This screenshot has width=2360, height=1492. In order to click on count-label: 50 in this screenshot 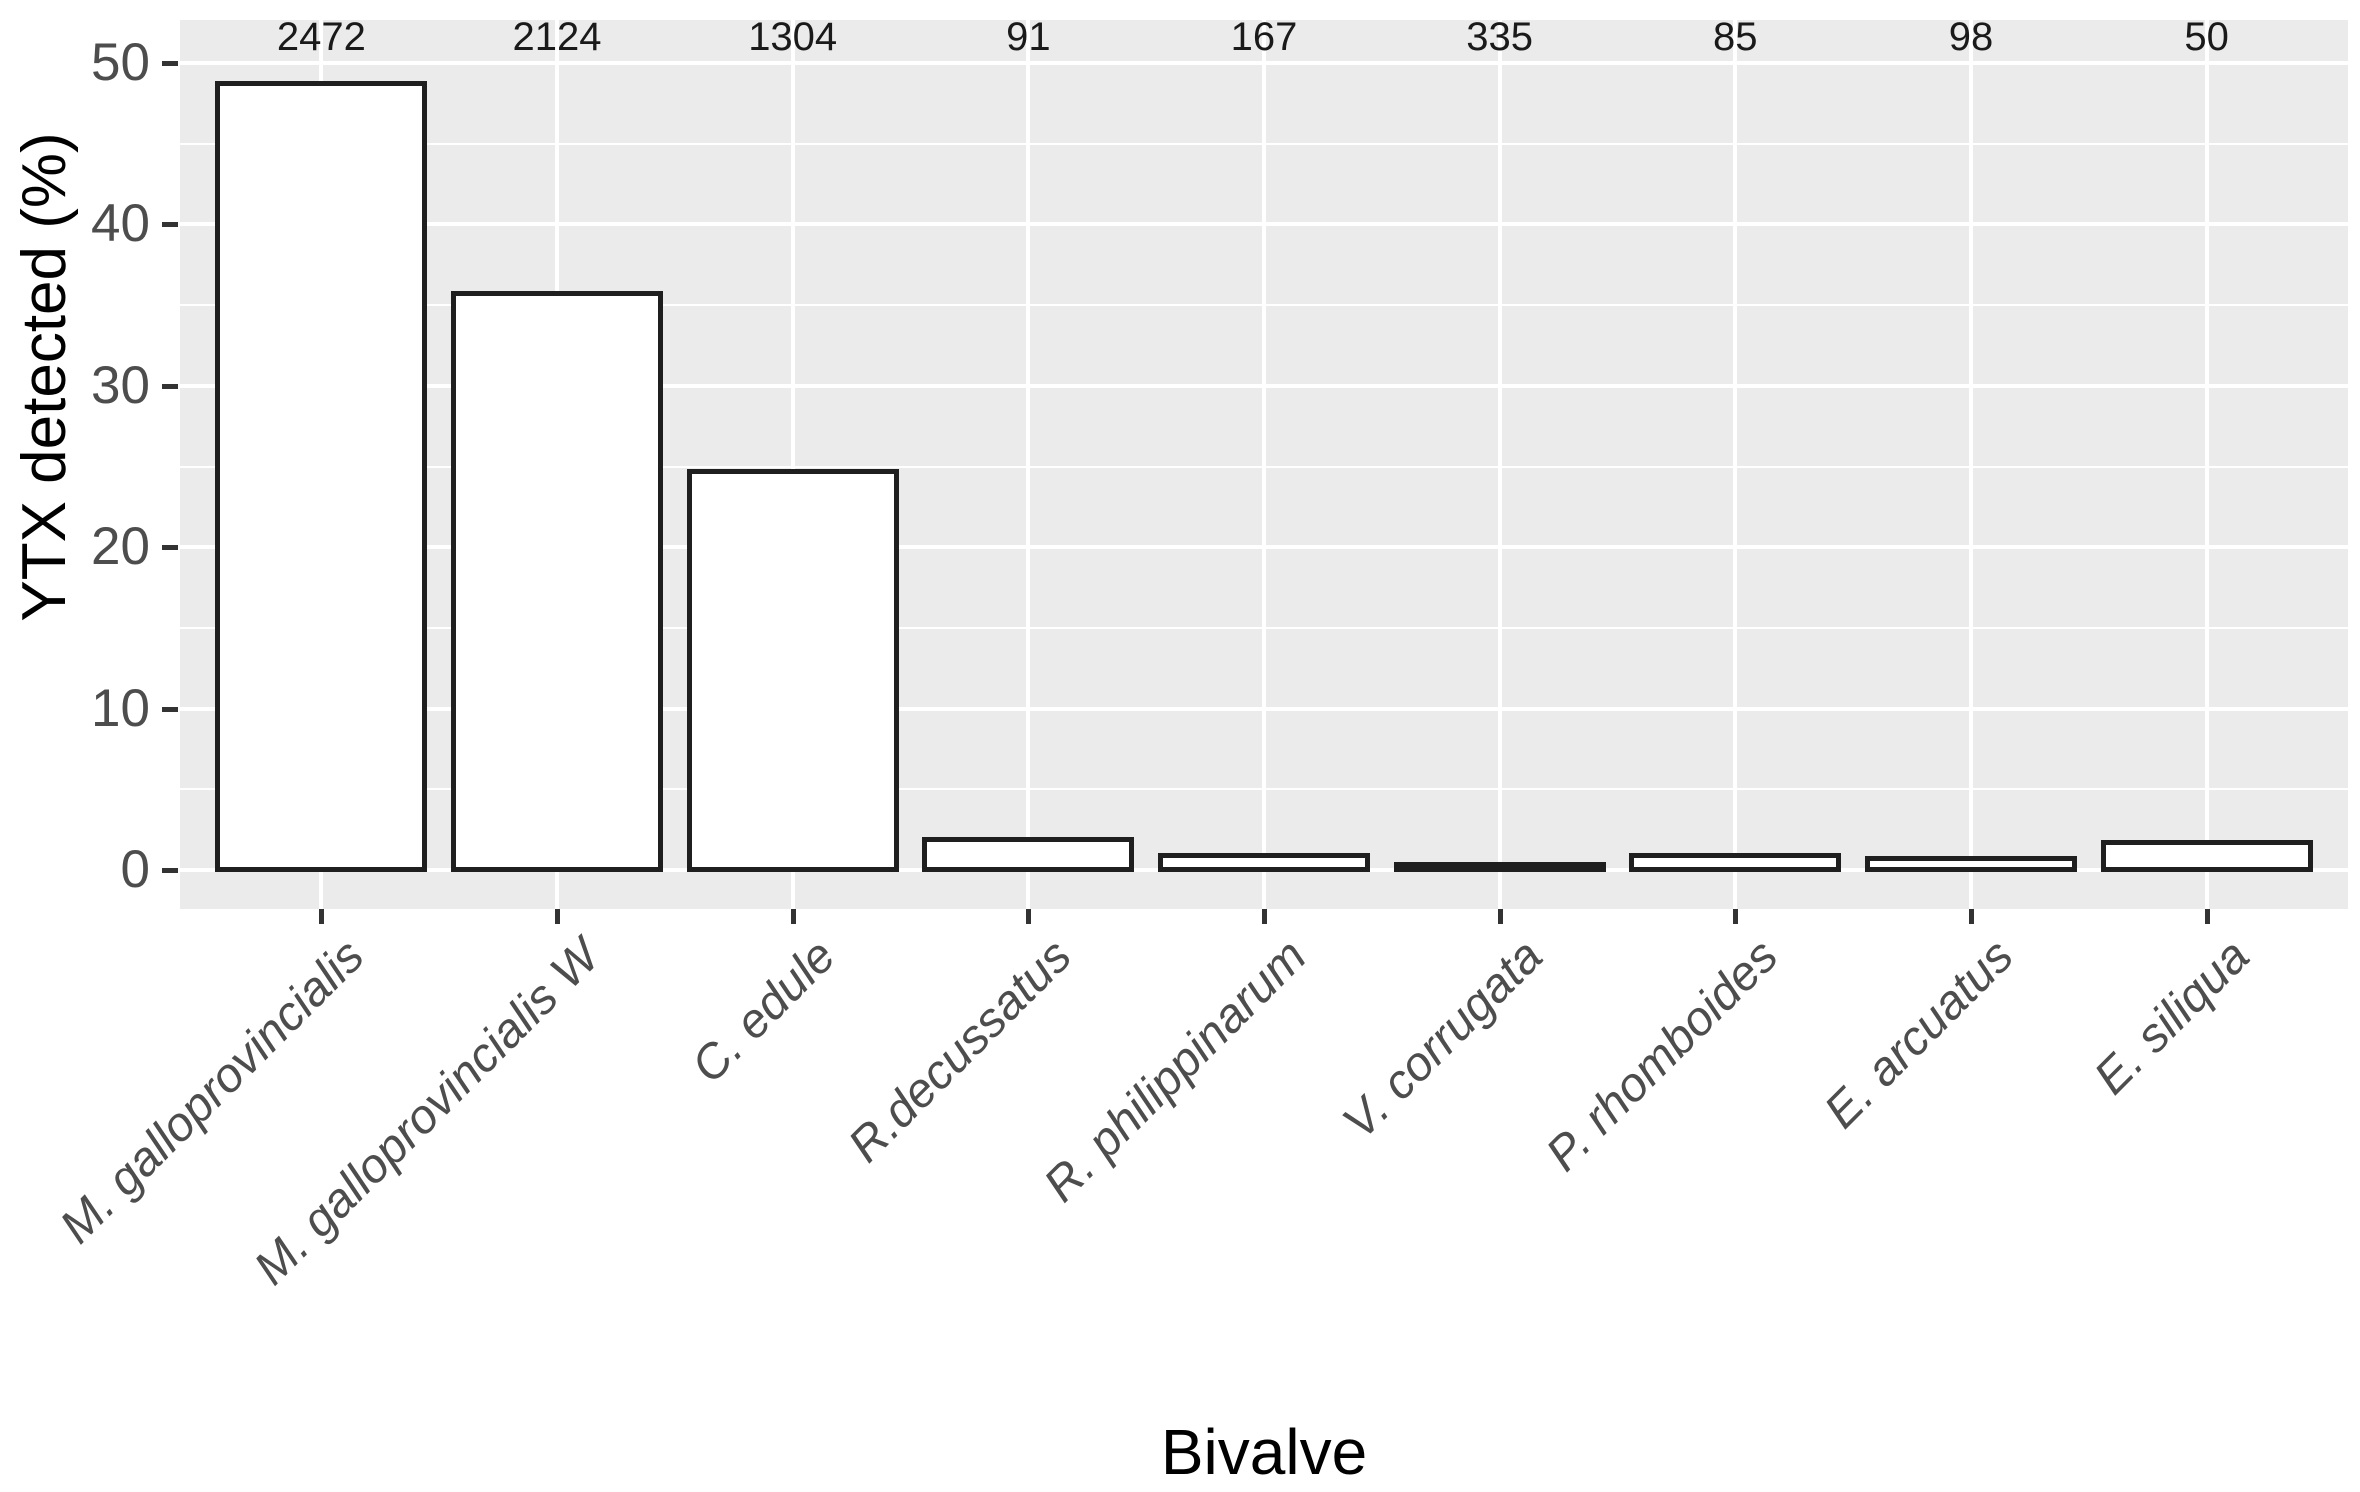, I will do `click(2206, 37)`.